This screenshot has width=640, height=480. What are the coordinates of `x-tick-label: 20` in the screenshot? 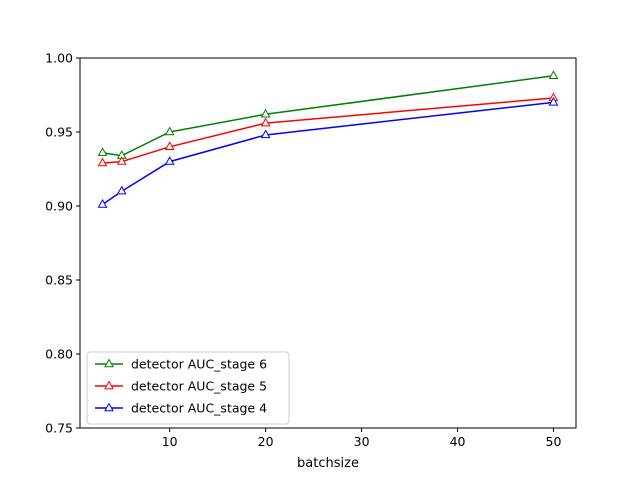 It's located at (266, 441).